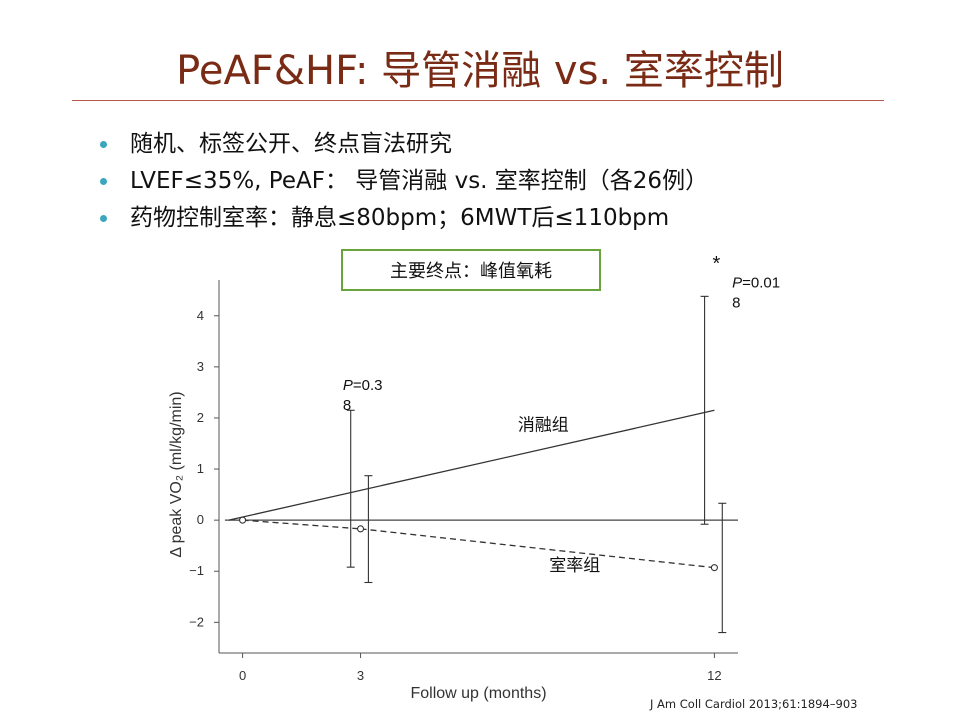  I want to click on bullet-text: LVEF≤35%, PeAF： 导管消融 vs. 室率控制（各26例）, so click(419, 181).